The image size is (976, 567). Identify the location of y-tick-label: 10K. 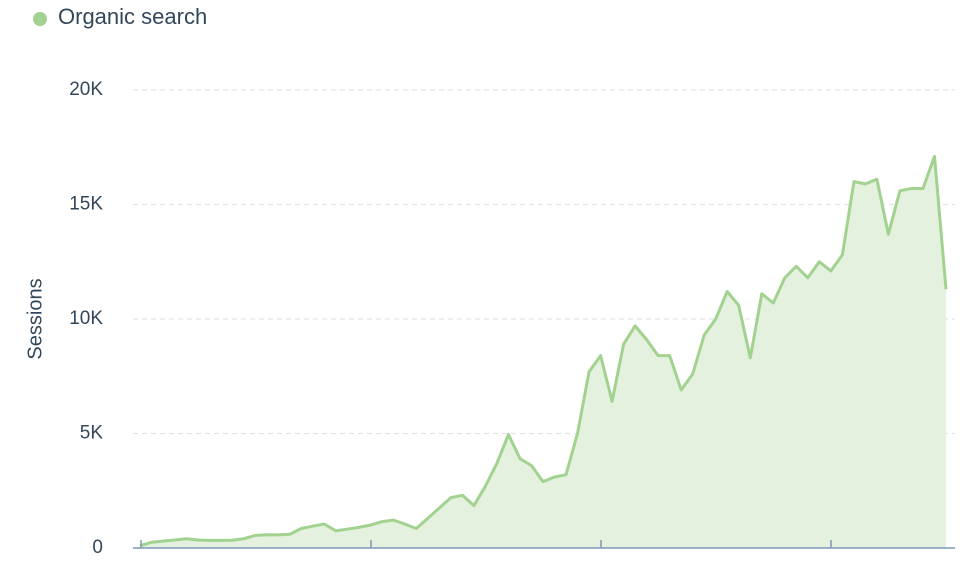
(86, 318).